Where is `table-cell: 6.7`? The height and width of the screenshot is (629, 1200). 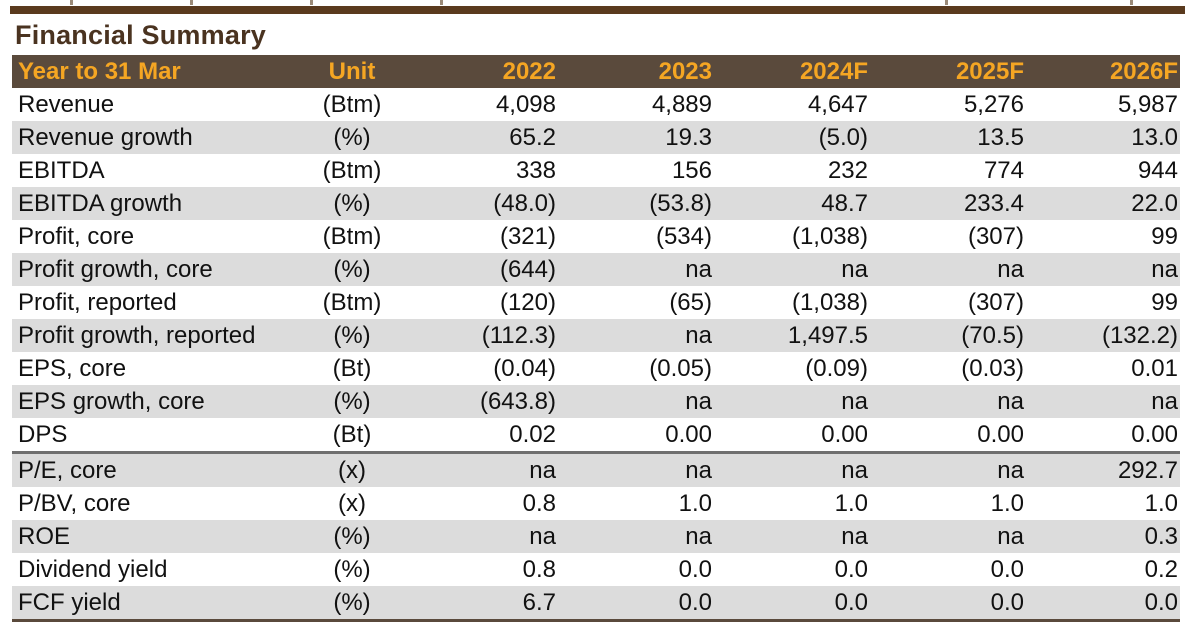 table-cell: 6.7 is located at coordinates (480, 604).